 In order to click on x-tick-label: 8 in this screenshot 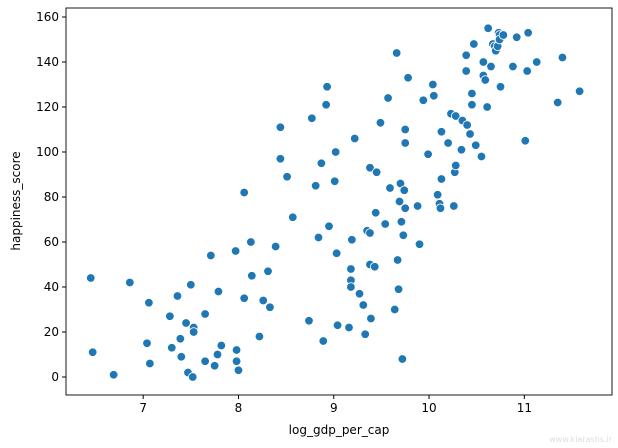, I will do `click(239, 408)`.